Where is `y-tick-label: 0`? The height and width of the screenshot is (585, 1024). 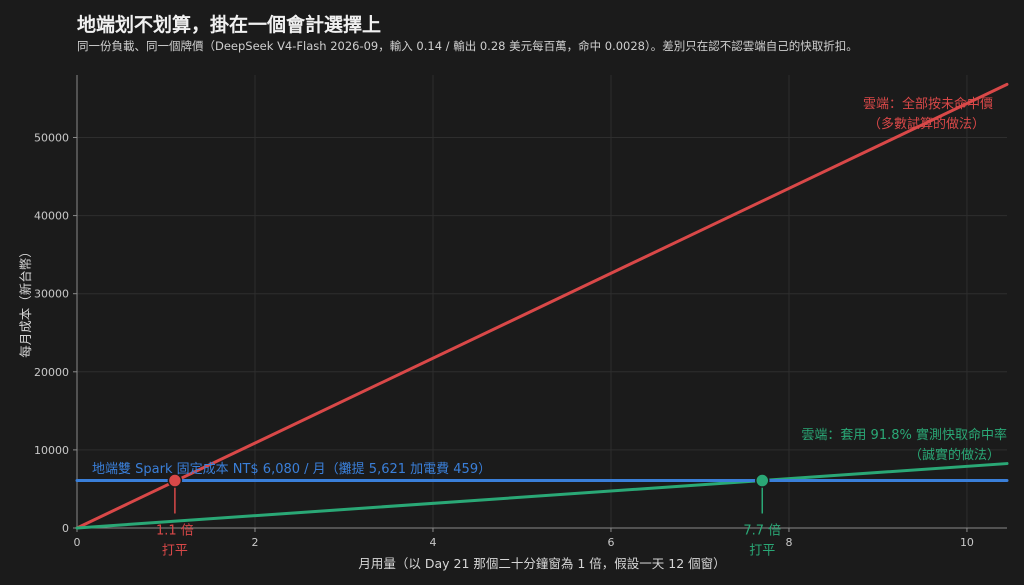 y-tick-label: 0 is located at coordinates (65, 528).